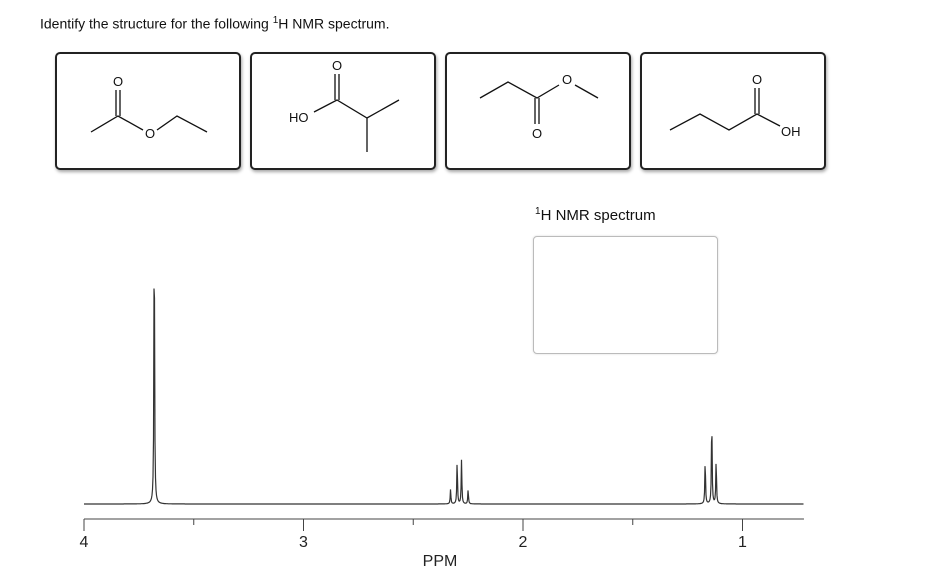  Describe the element at coordinates (84, 542) in the screenshot. I see `x-tick-label: 4` at that location.